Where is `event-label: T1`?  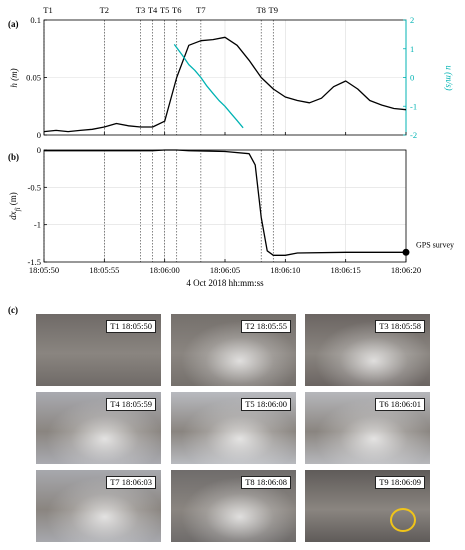
event-label: T1 is located at coordinates (47, 10).